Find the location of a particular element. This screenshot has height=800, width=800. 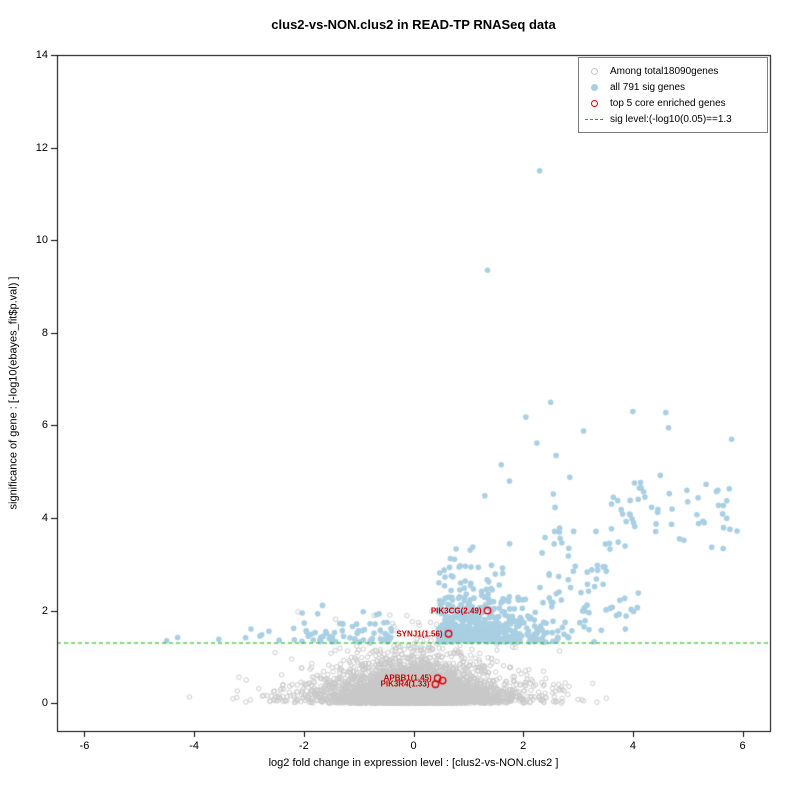

legend-item: Among total18090genes is located at coordinates (673, 71).